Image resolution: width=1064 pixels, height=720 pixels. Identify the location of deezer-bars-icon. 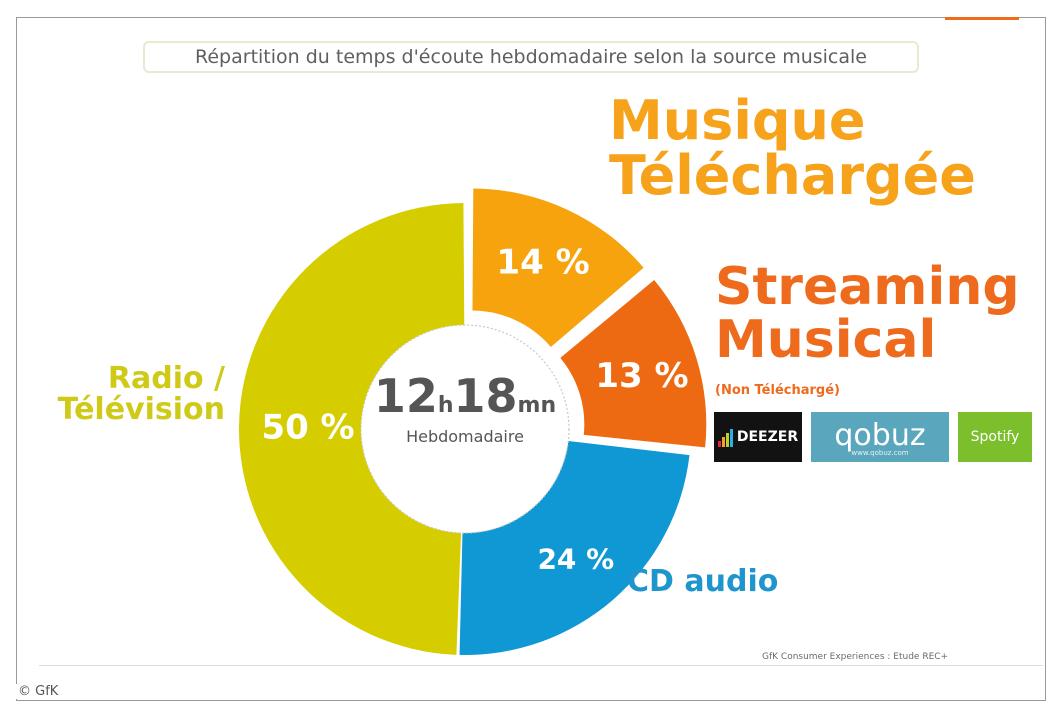
(725, 437).